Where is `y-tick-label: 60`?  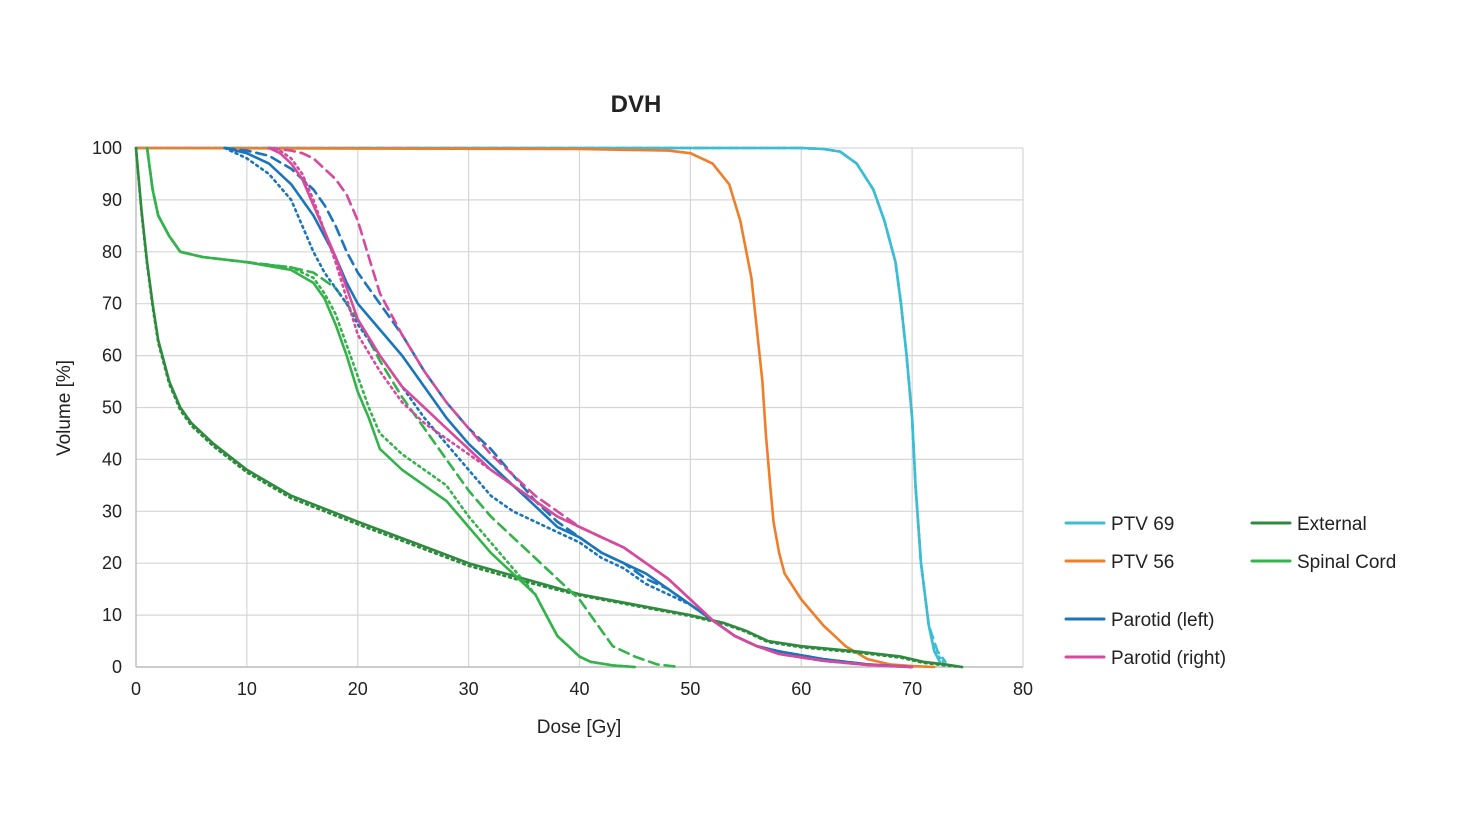
y-tick-label: 60 is located at coordinates (112, 356).